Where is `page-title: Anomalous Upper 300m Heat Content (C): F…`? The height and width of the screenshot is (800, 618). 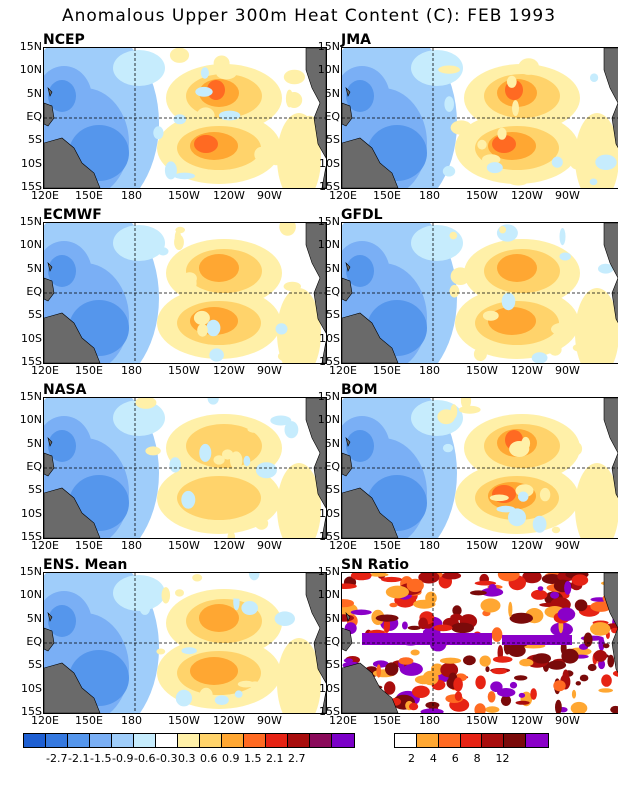 page-title: Anomalous Upper 300m Heat Content (C): F… is located at coordinates (309, 16).